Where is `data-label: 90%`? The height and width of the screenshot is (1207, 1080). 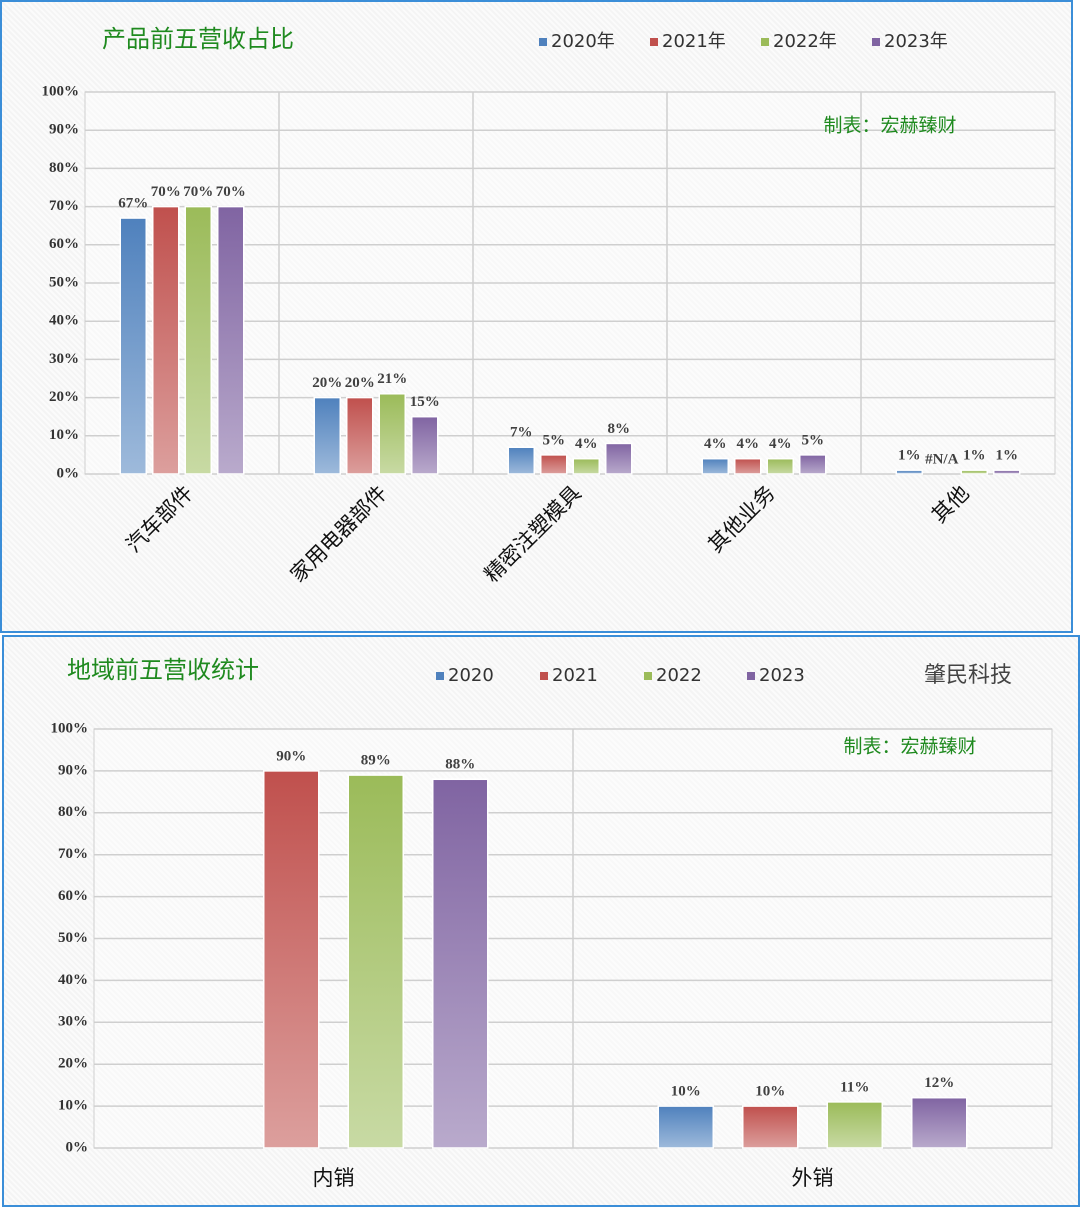
data-label: 90% is located at coordinates (291, 756).